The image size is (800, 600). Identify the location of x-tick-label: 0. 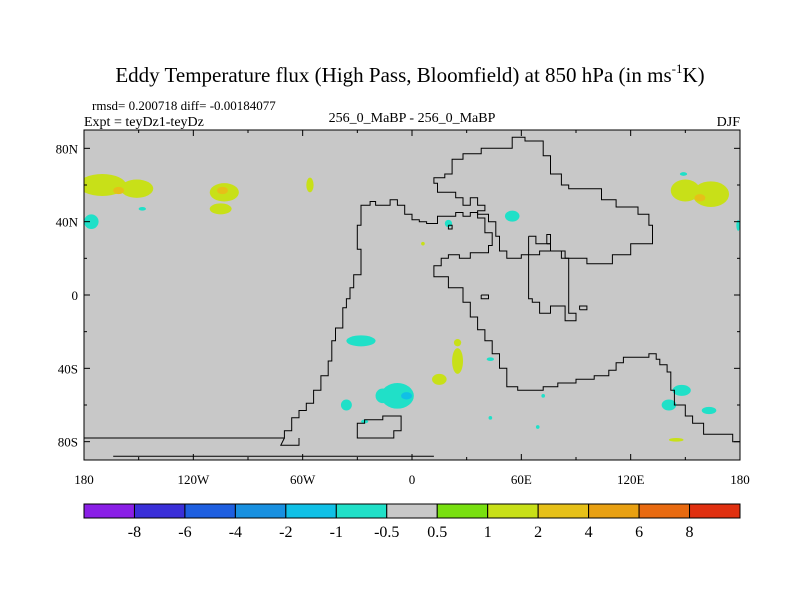
(412, 479).